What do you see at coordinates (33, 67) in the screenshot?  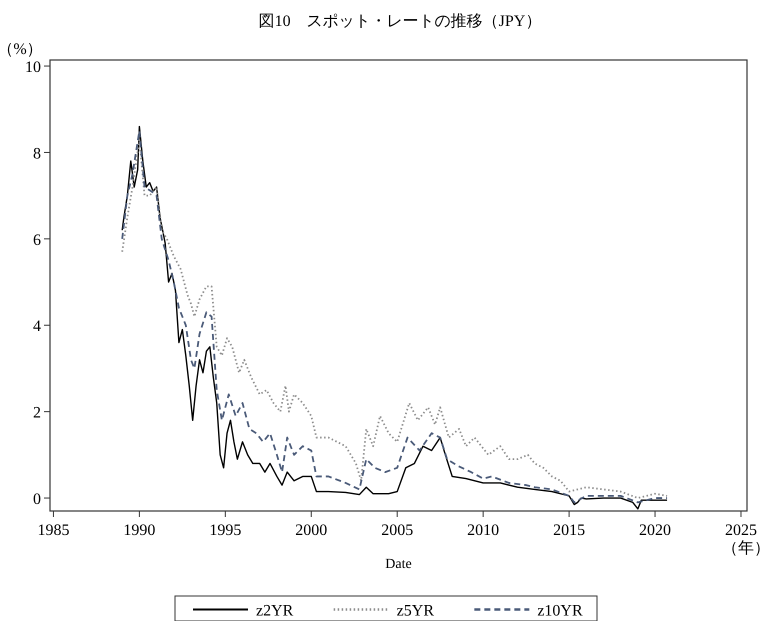 I see `y-tick-label: 10` at bounding box center [33, 67].